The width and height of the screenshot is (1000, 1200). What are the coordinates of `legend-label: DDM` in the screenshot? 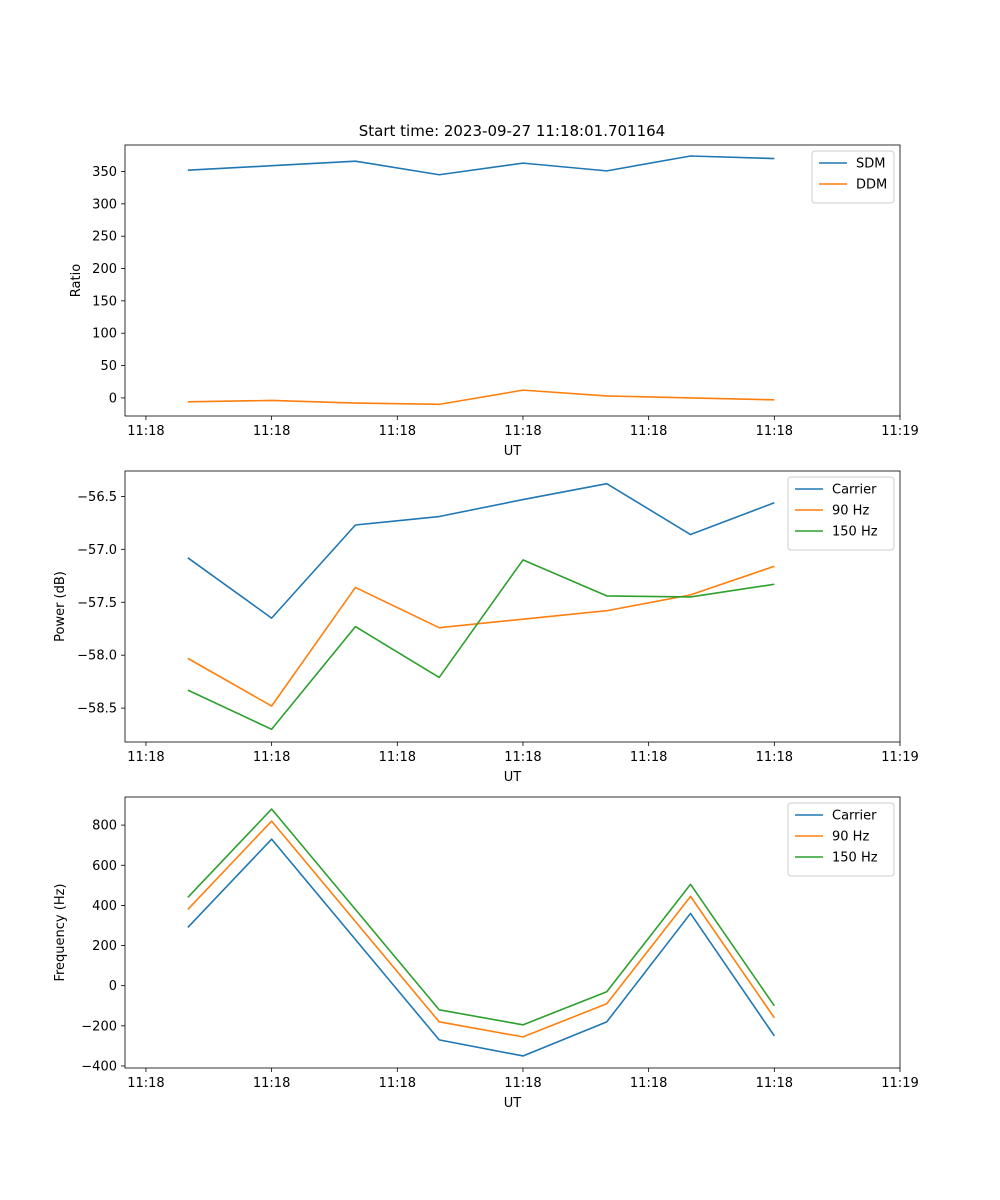 It's located at (871, 185).